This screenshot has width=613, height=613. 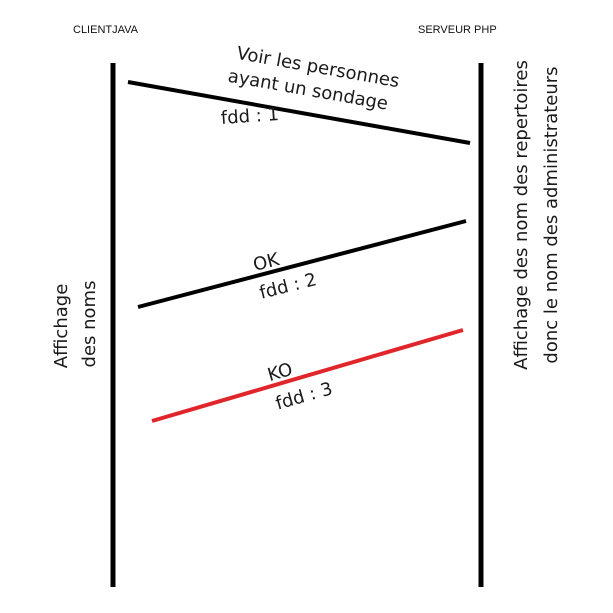 What do you see at coordinates (61, 326) in the screenshot?
I see `client-note-line1: Affichage` at bounding box center [61, 326].